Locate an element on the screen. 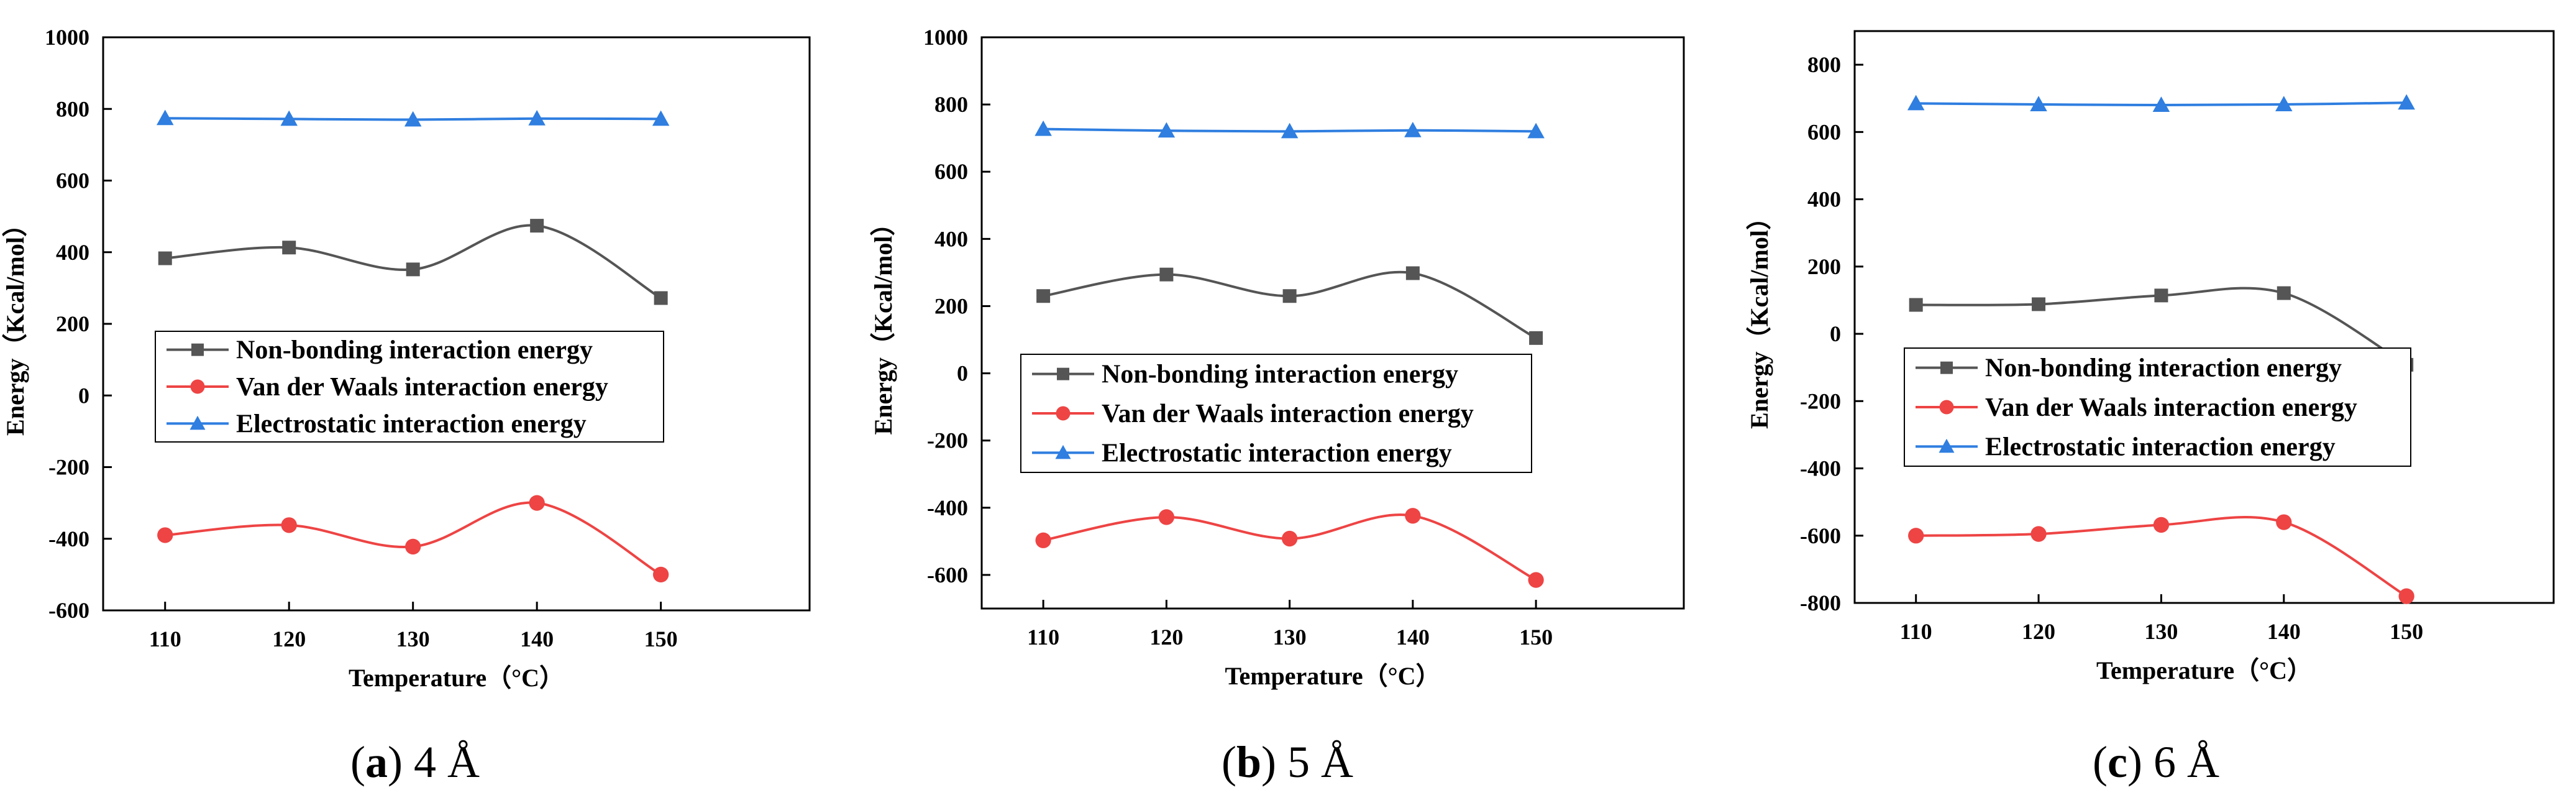 This screenshot has width=2576, height=795. legend-box-a is located at coordinates (409, 387).